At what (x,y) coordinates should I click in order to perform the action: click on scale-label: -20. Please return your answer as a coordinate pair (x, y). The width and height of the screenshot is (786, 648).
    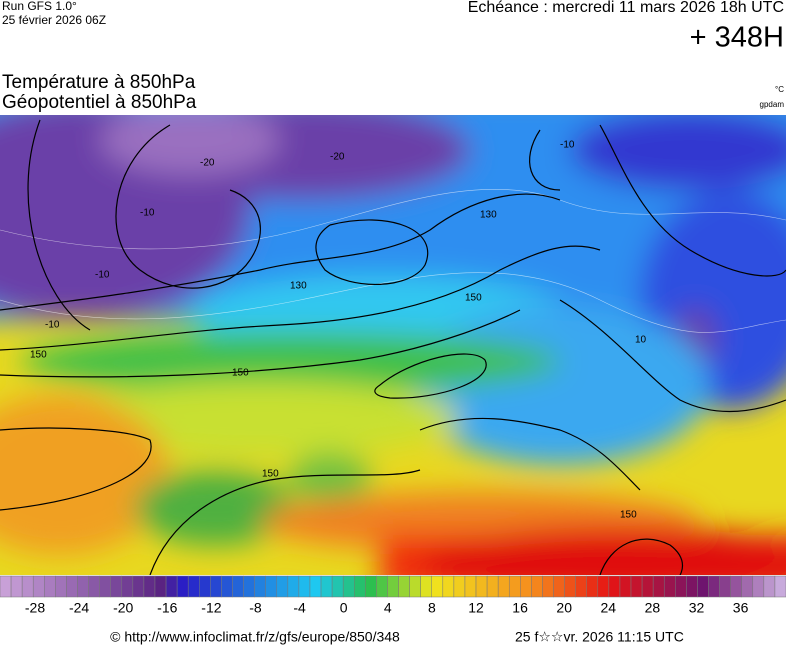
    Looking at the image, I should click on (123, 608).